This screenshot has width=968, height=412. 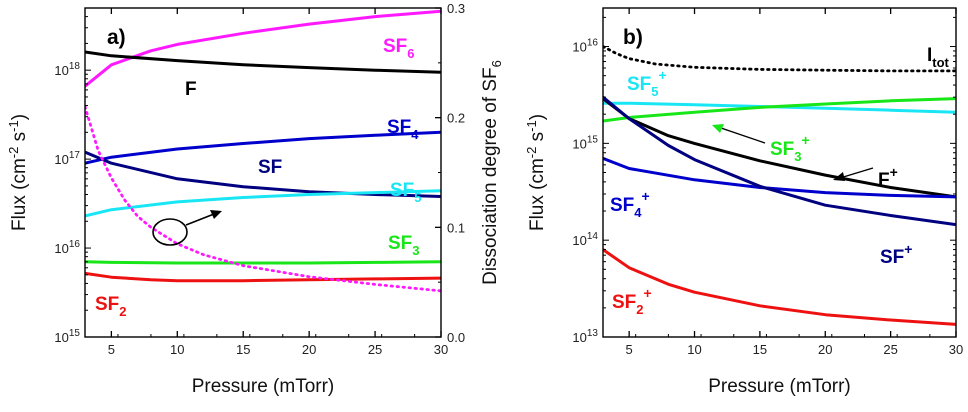 I want to click on series-label: SF5, so click(x=406, y=192).